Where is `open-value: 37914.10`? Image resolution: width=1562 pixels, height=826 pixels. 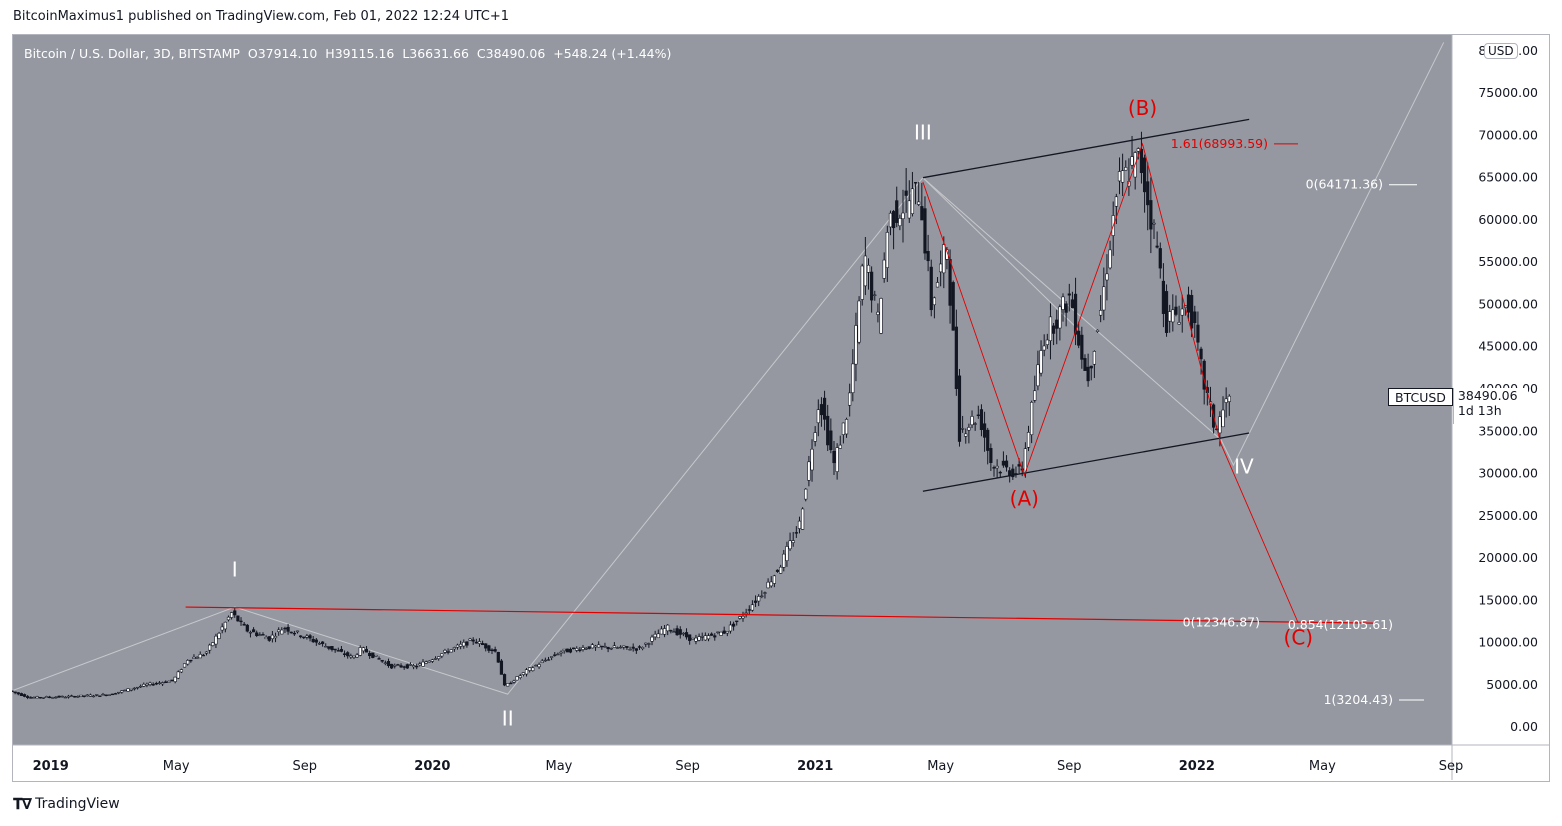 open-value: 37914.10 is located at coordinates (287, 53).